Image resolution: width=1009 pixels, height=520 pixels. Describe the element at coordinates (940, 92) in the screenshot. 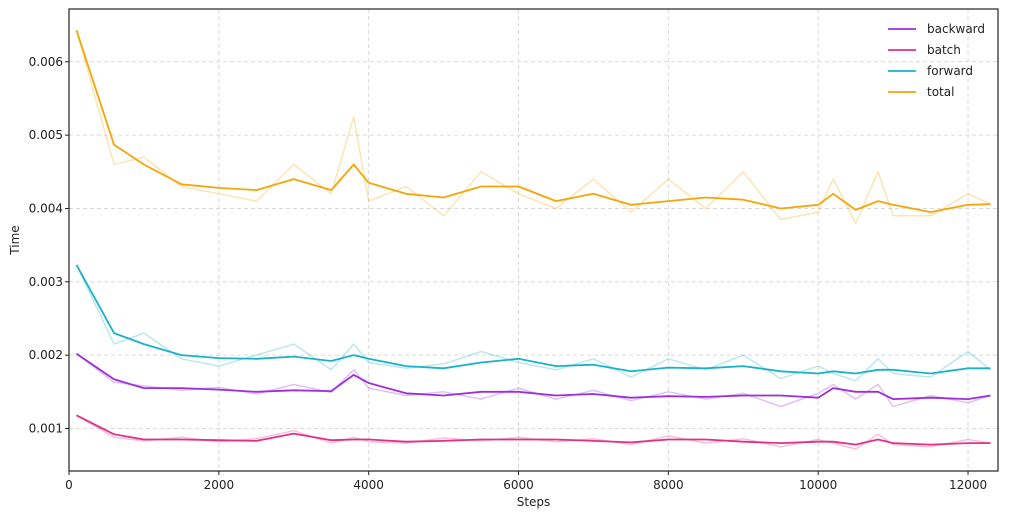

I see `legend-label-total: total` at that location.